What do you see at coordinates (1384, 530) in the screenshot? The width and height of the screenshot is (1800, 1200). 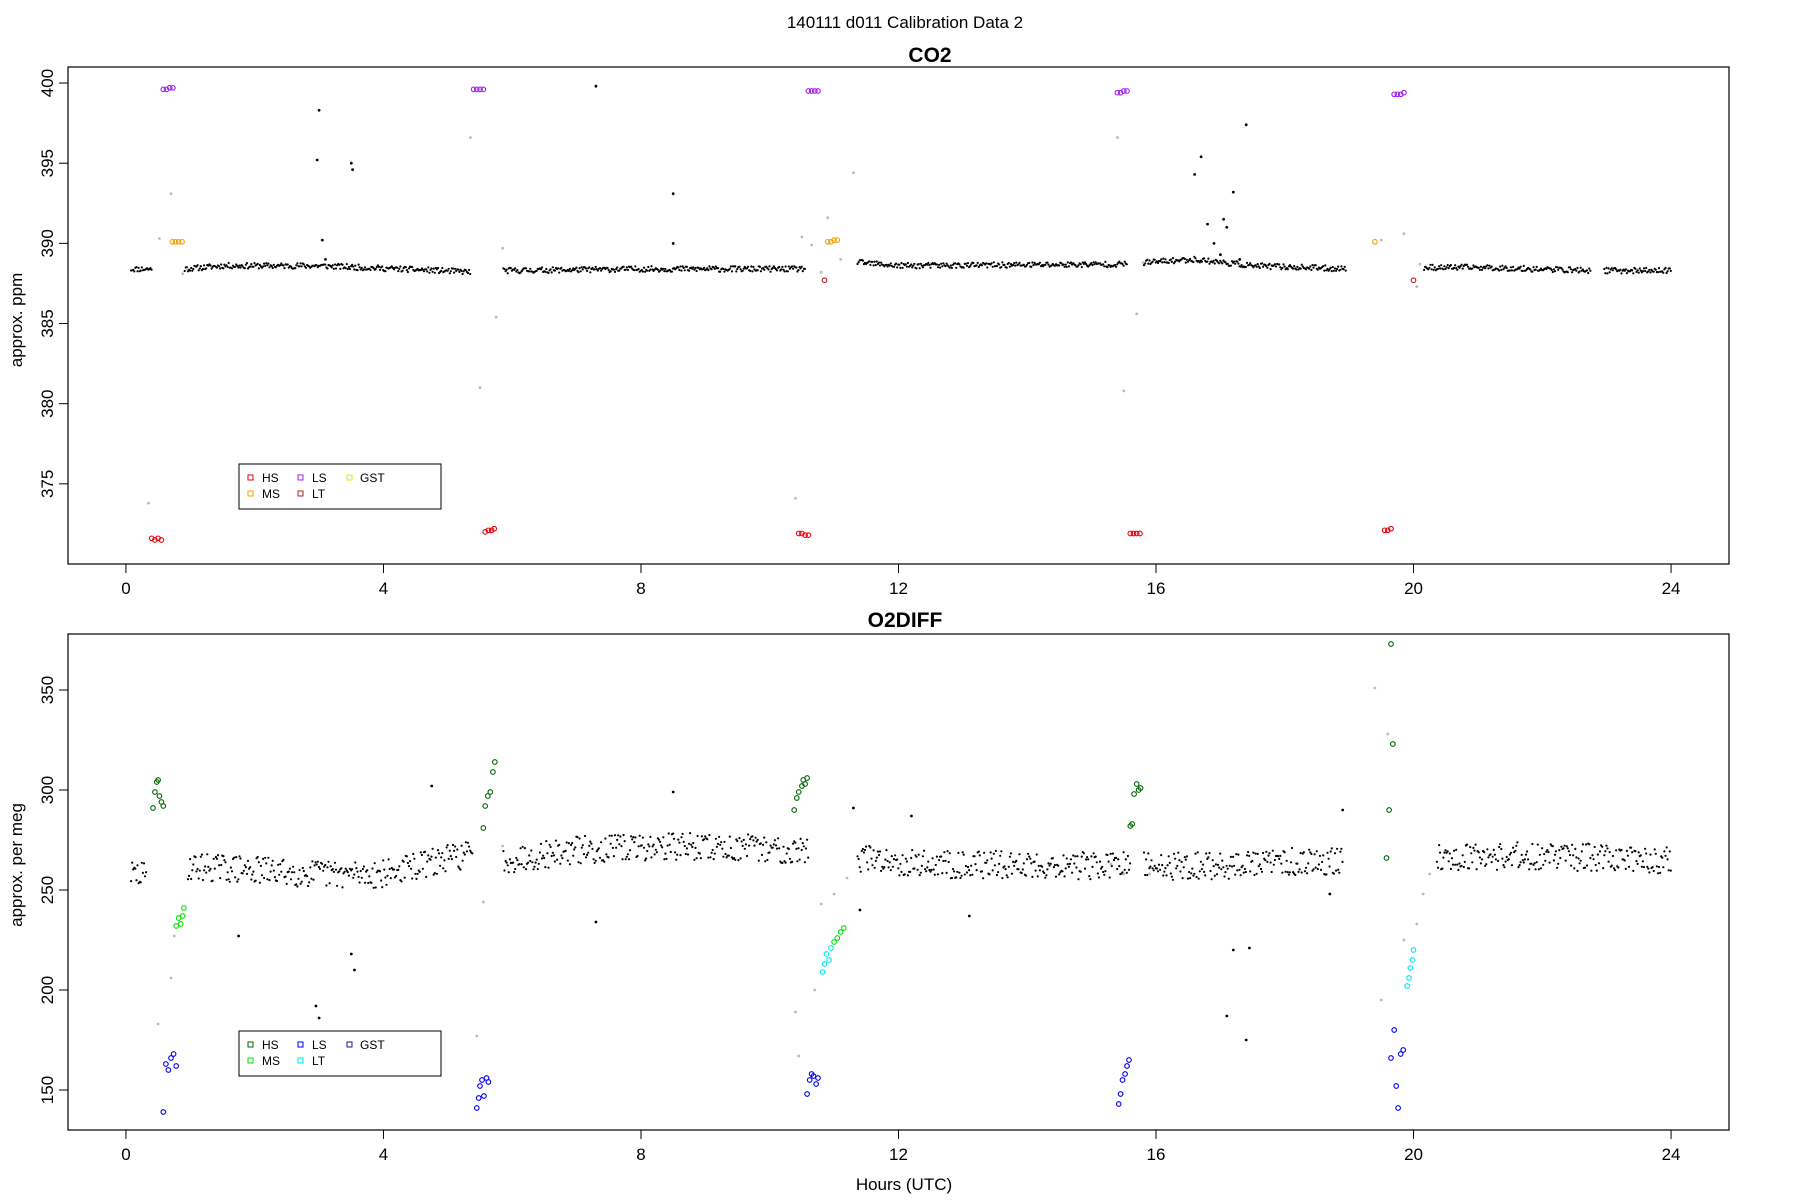 I see `co2-hs-point` at bounding box center [1384, 530].